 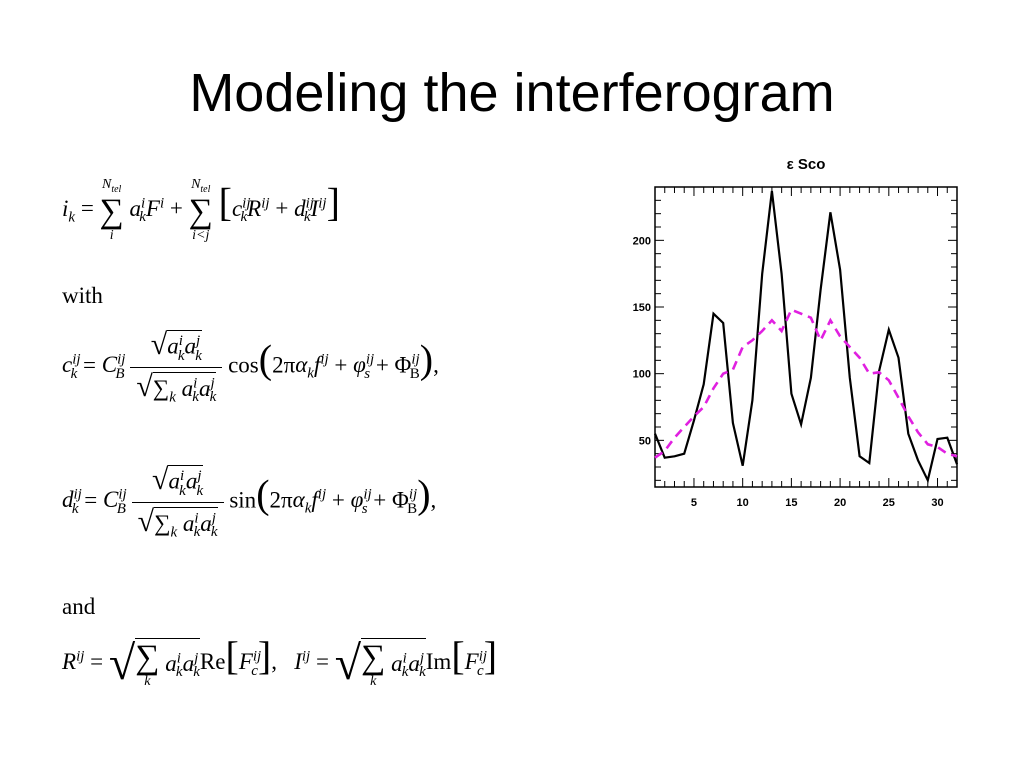 What do you see at coordinates (806, 383) in the screenshot?
I see `series-line-dashed` at bounding box center [806, 383].